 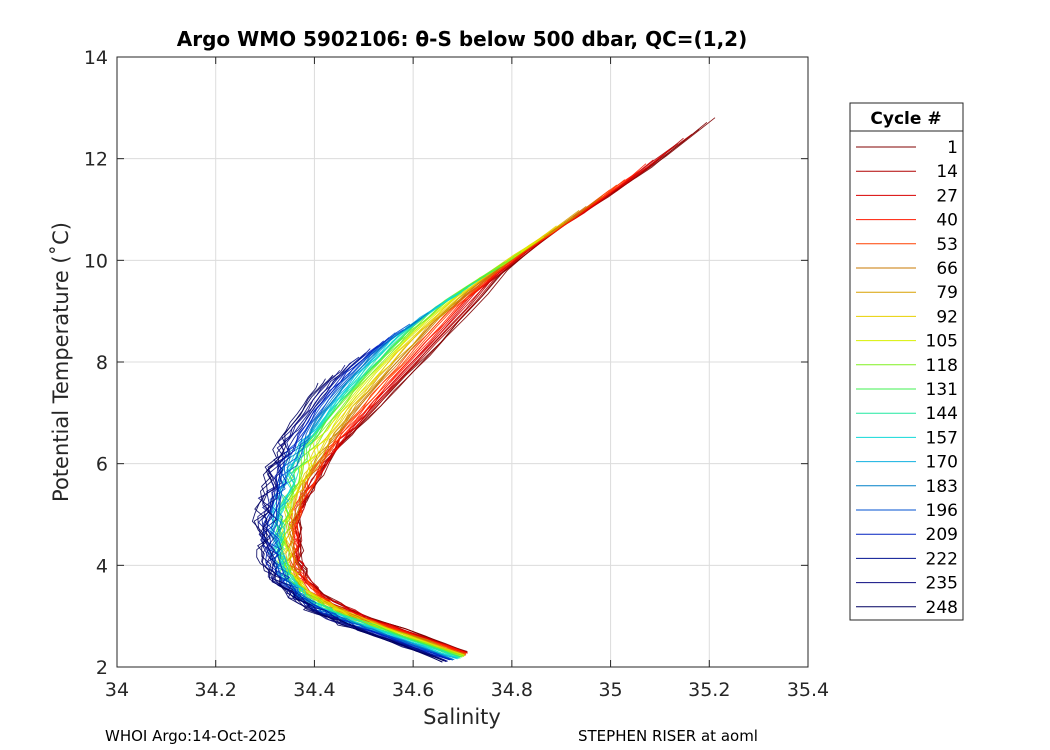 I want to click on legend-label: 53, so click(x=947, y=245).